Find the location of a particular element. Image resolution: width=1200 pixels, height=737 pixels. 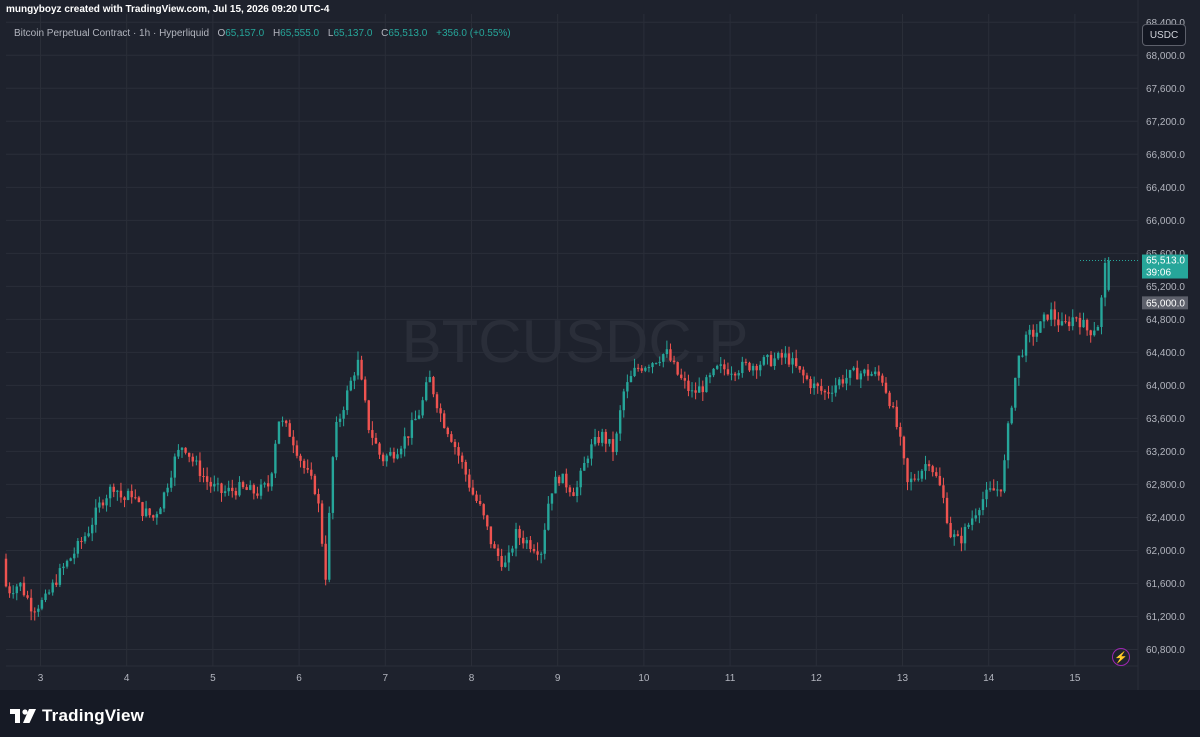

time-axis: 3 4 5 6 7 8 9 10 11 12 13 14 15 is located at coordinates (559, 678).